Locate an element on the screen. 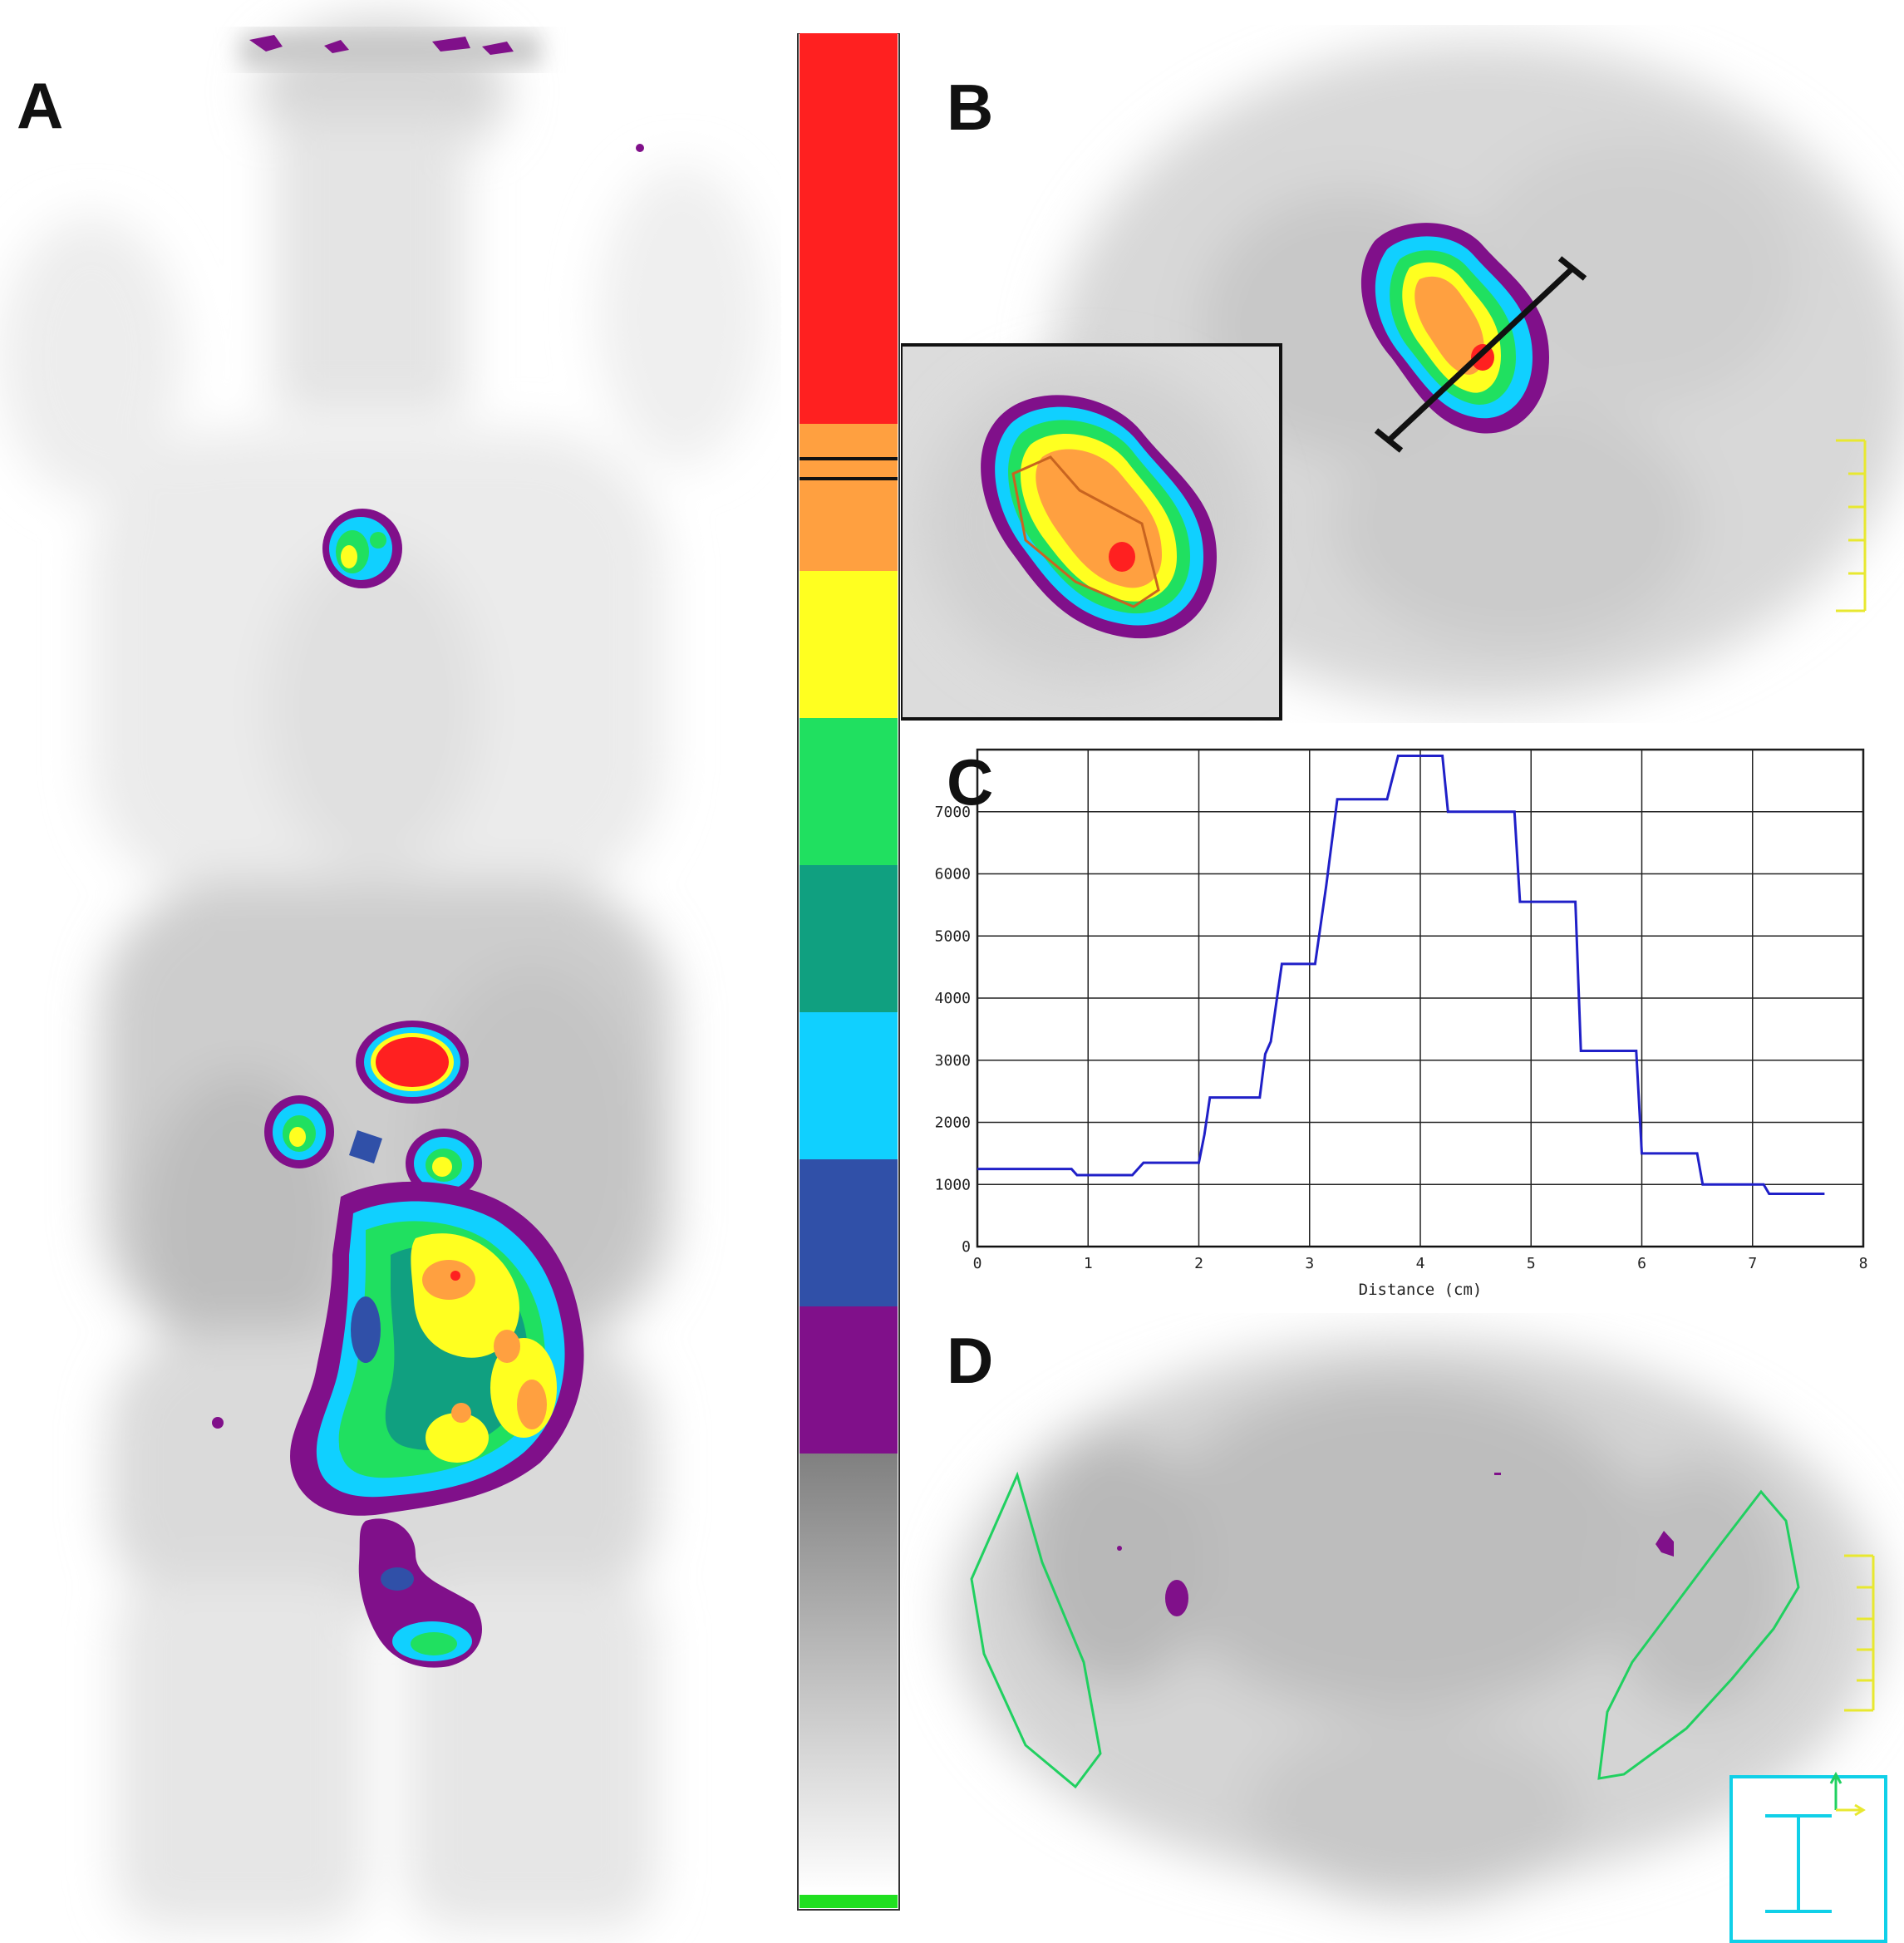  y-tick-label: 6000 is located at coordinates (953, 874).